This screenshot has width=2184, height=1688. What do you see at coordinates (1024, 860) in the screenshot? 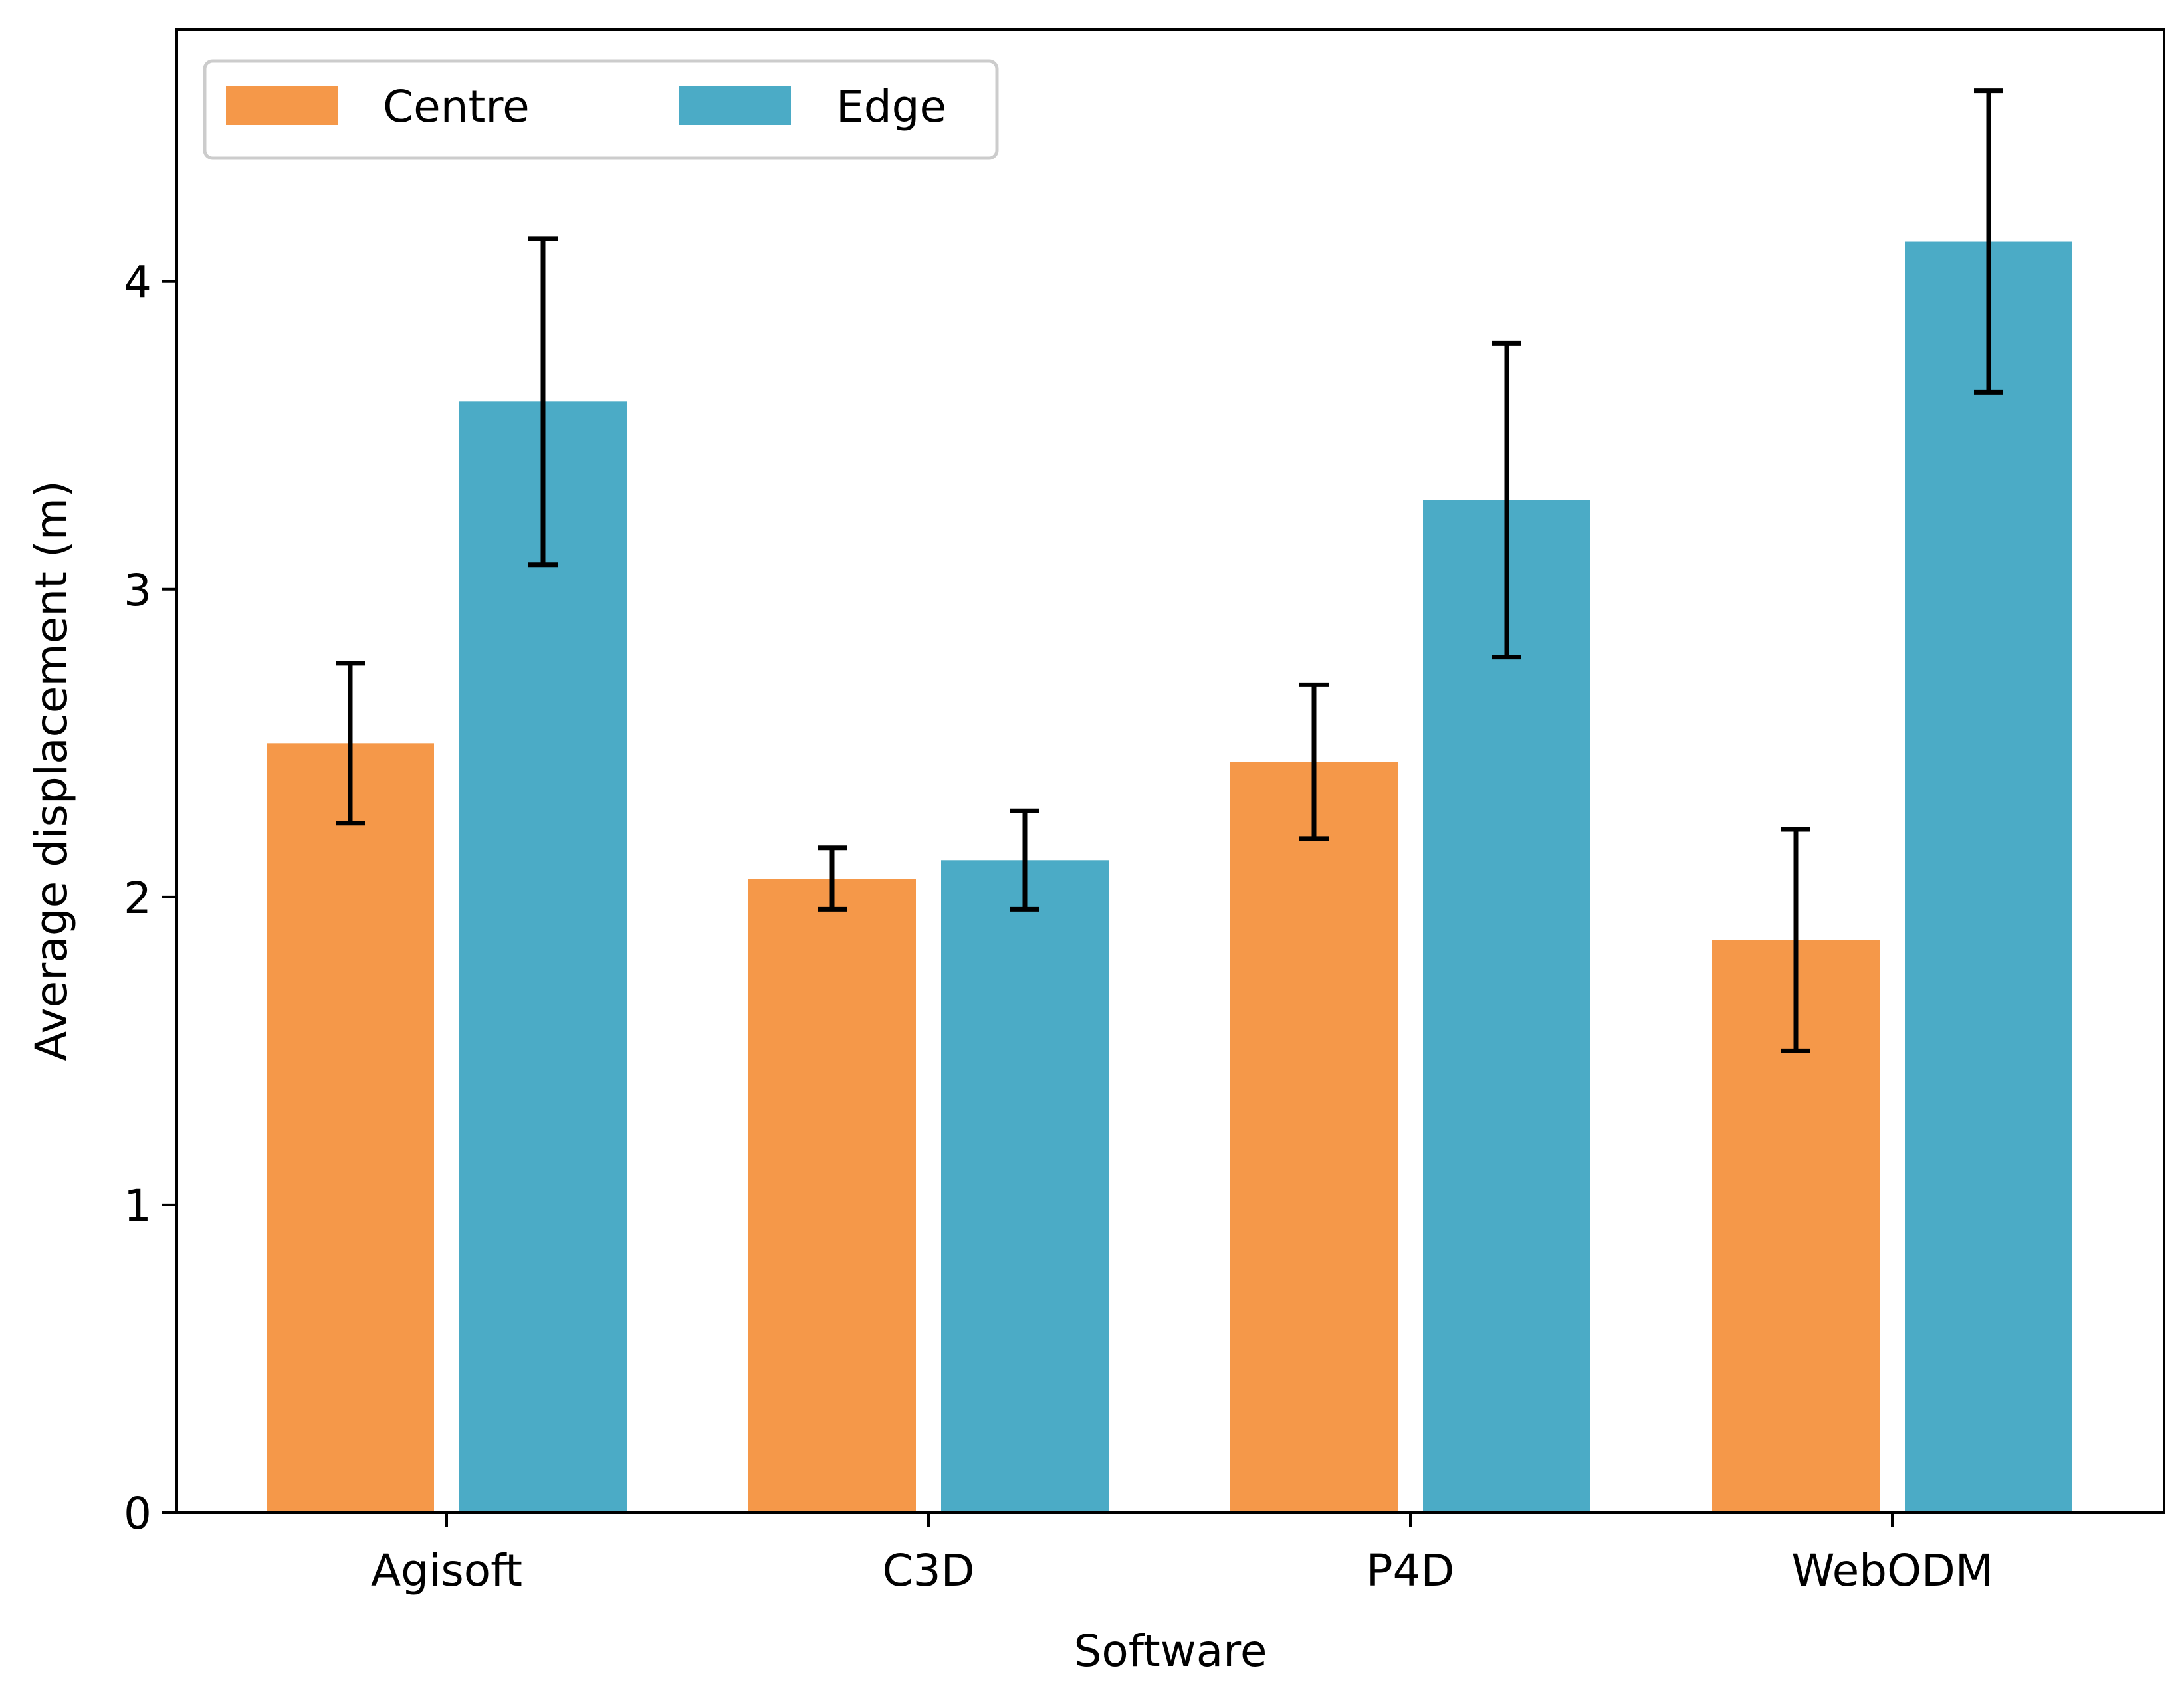
I see `error-bar-edge-c3d` at bounding box center [1024, 860].